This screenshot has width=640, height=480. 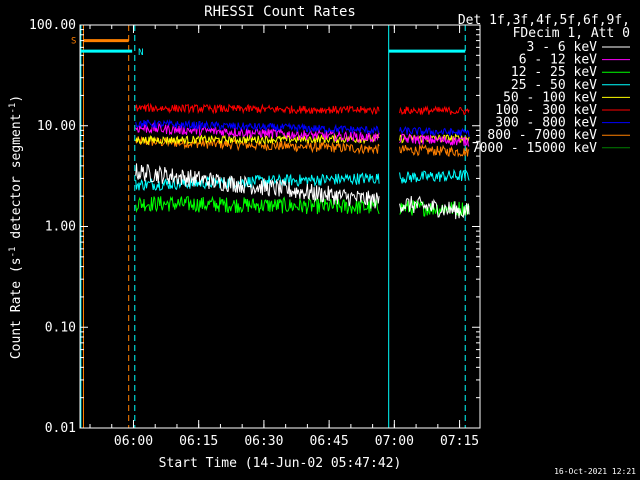 I want to click on y-tick-label: 10.00, so click(x=56, y=126).